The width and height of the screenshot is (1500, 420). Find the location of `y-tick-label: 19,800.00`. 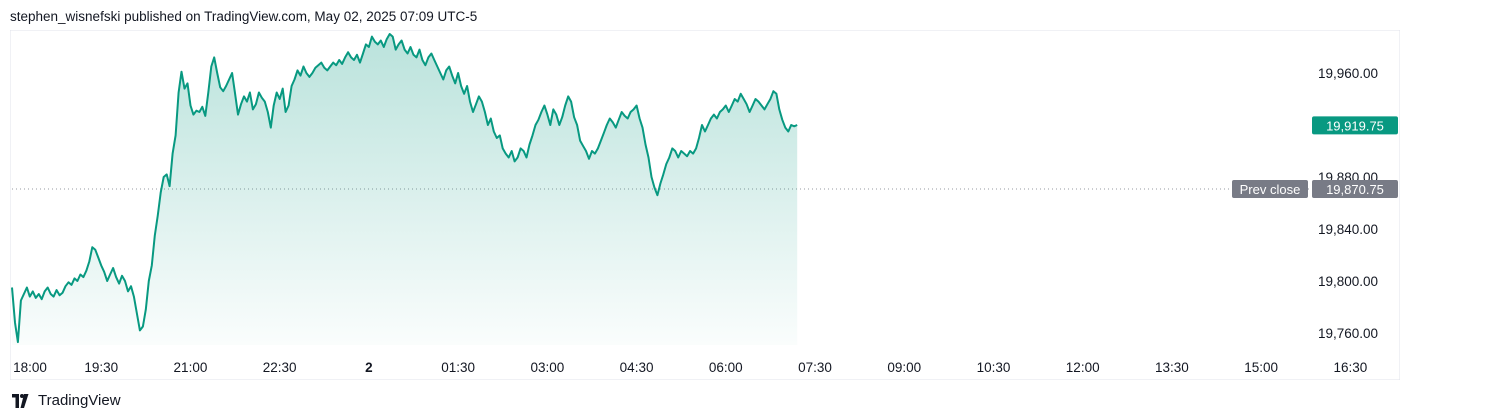

y-tick-label: 19,800.00 is located at coordinates (1348, 281).